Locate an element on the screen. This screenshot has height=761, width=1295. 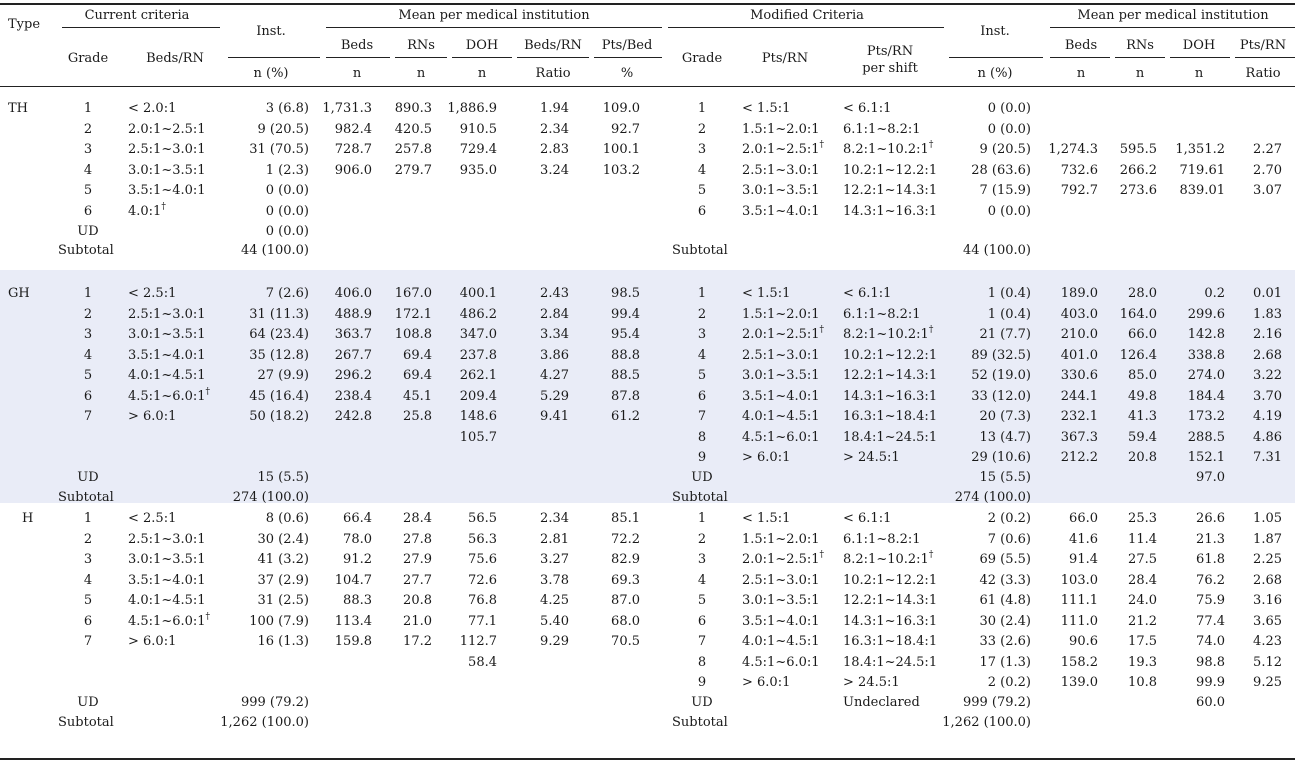
current-beds-rn: 9.29 is located at coordinates (554, 641).